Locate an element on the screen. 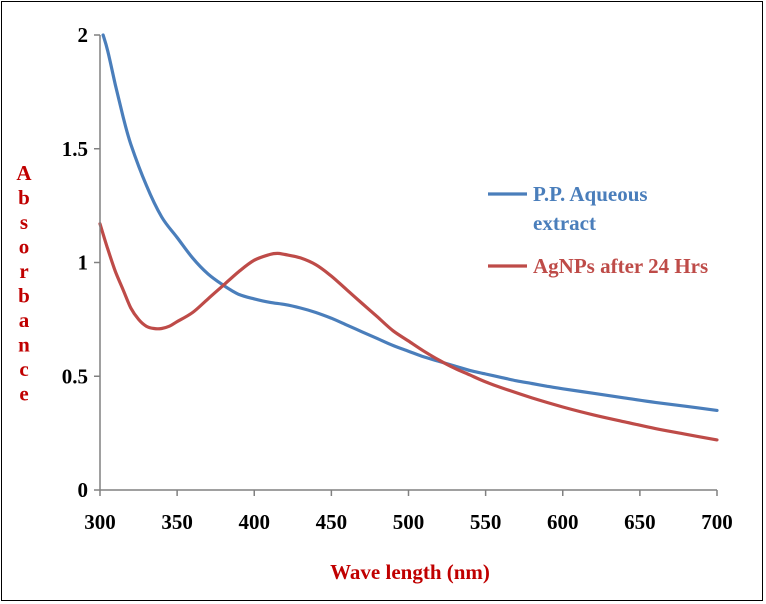 The image size is (766, 604). x-tick-label: 450 is located at coordinates (332, 522).